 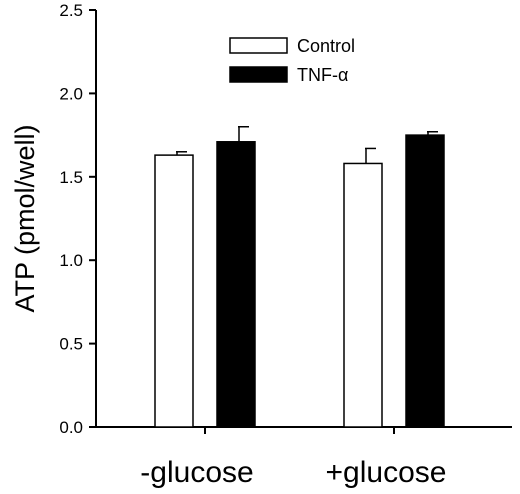 I want to click on y-tick-label: 2.5, so click(x=71, y=10).